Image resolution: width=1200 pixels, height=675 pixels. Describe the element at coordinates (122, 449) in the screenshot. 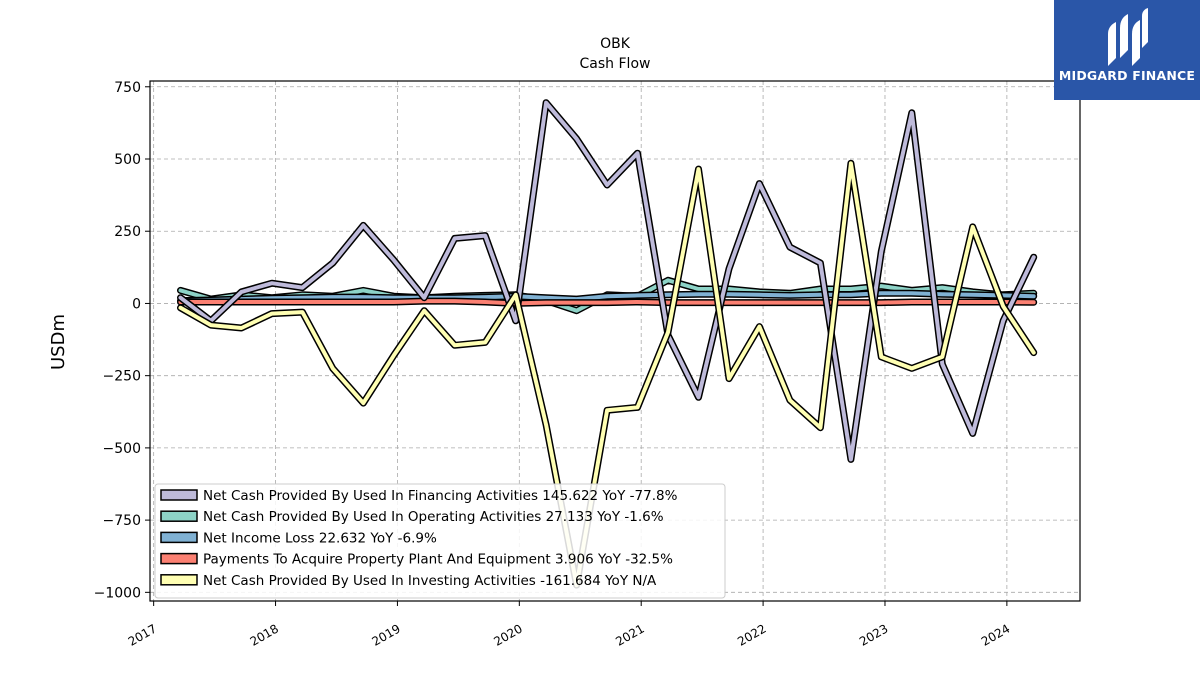

I see `y-tick-label: −500` at that location.